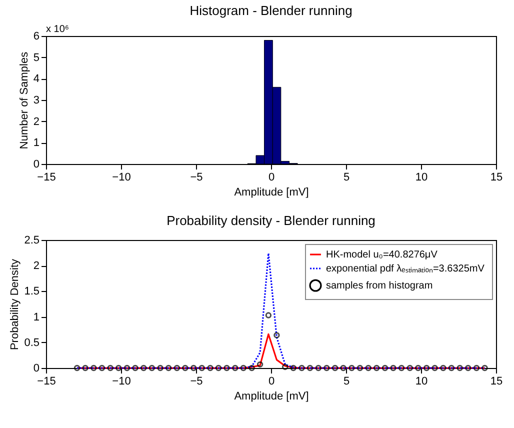  Describe the element at coordinates (382, 255) in the screenshot. I see `legend-label: HK-model u₀=40.8276μV` at that location.